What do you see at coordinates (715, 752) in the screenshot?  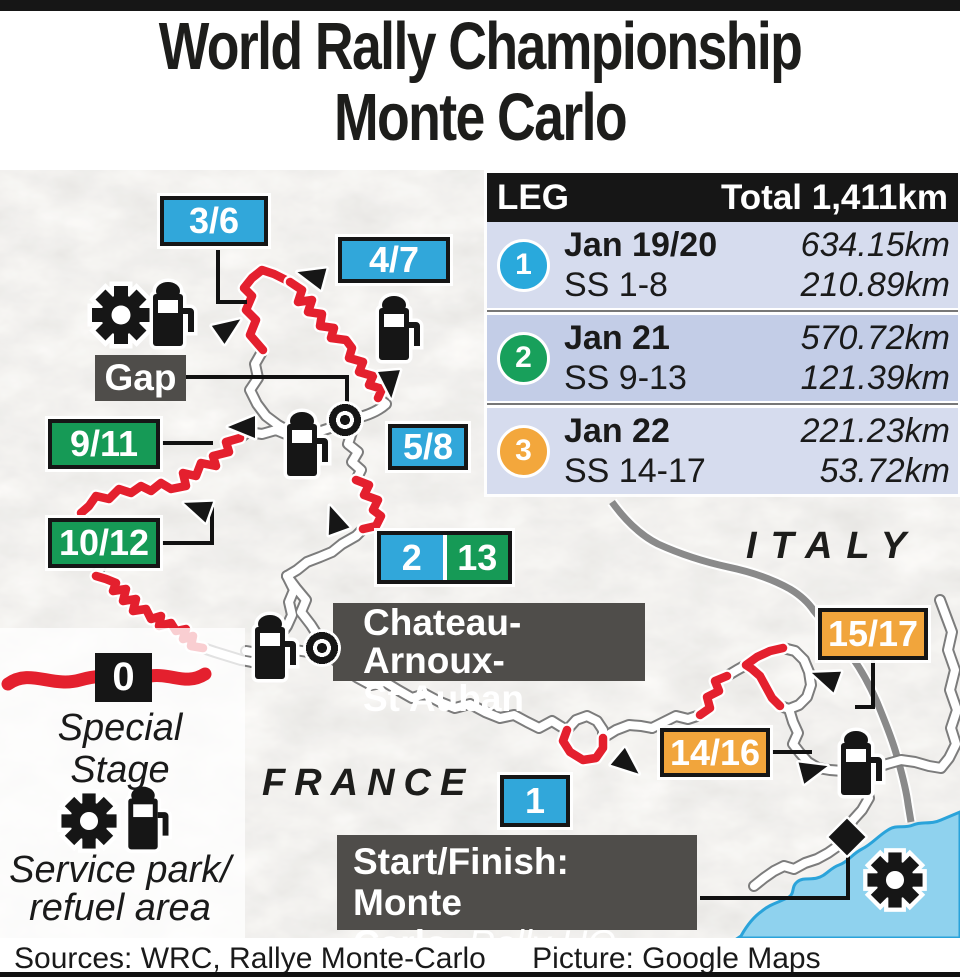 I see `stage-label-14-16: 14/16` at bounding box center [715, 752].